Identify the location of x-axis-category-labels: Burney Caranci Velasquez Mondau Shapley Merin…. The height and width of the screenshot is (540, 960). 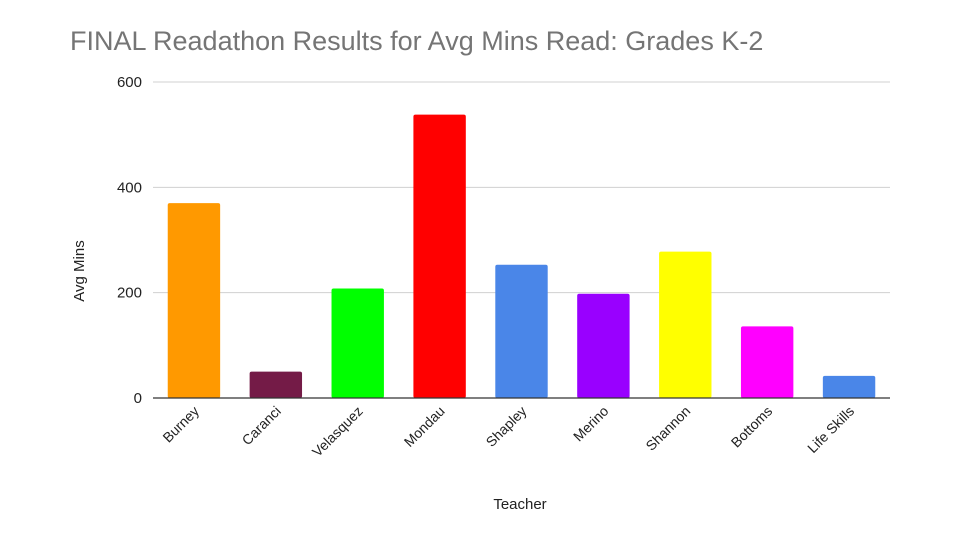
(508, 431).